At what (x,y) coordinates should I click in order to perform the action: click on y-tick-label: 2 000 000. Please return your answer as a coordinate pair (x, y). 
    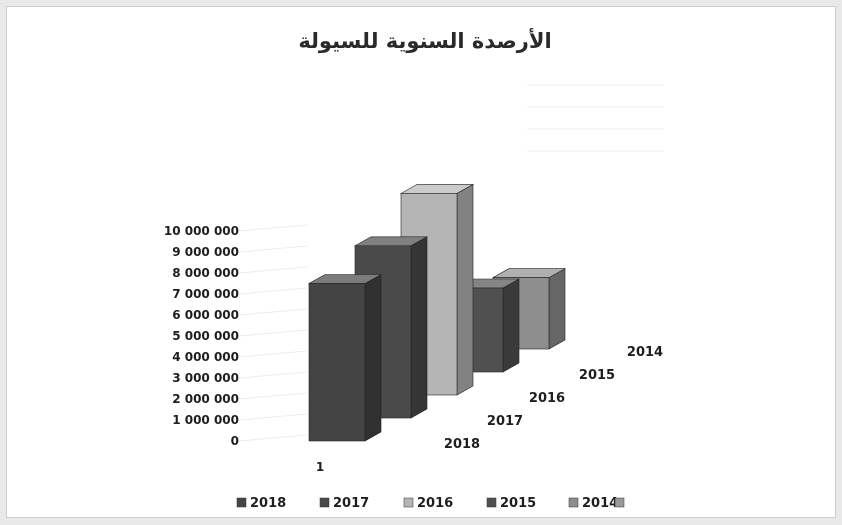
    Looking at the image, I should click on (205, 399).